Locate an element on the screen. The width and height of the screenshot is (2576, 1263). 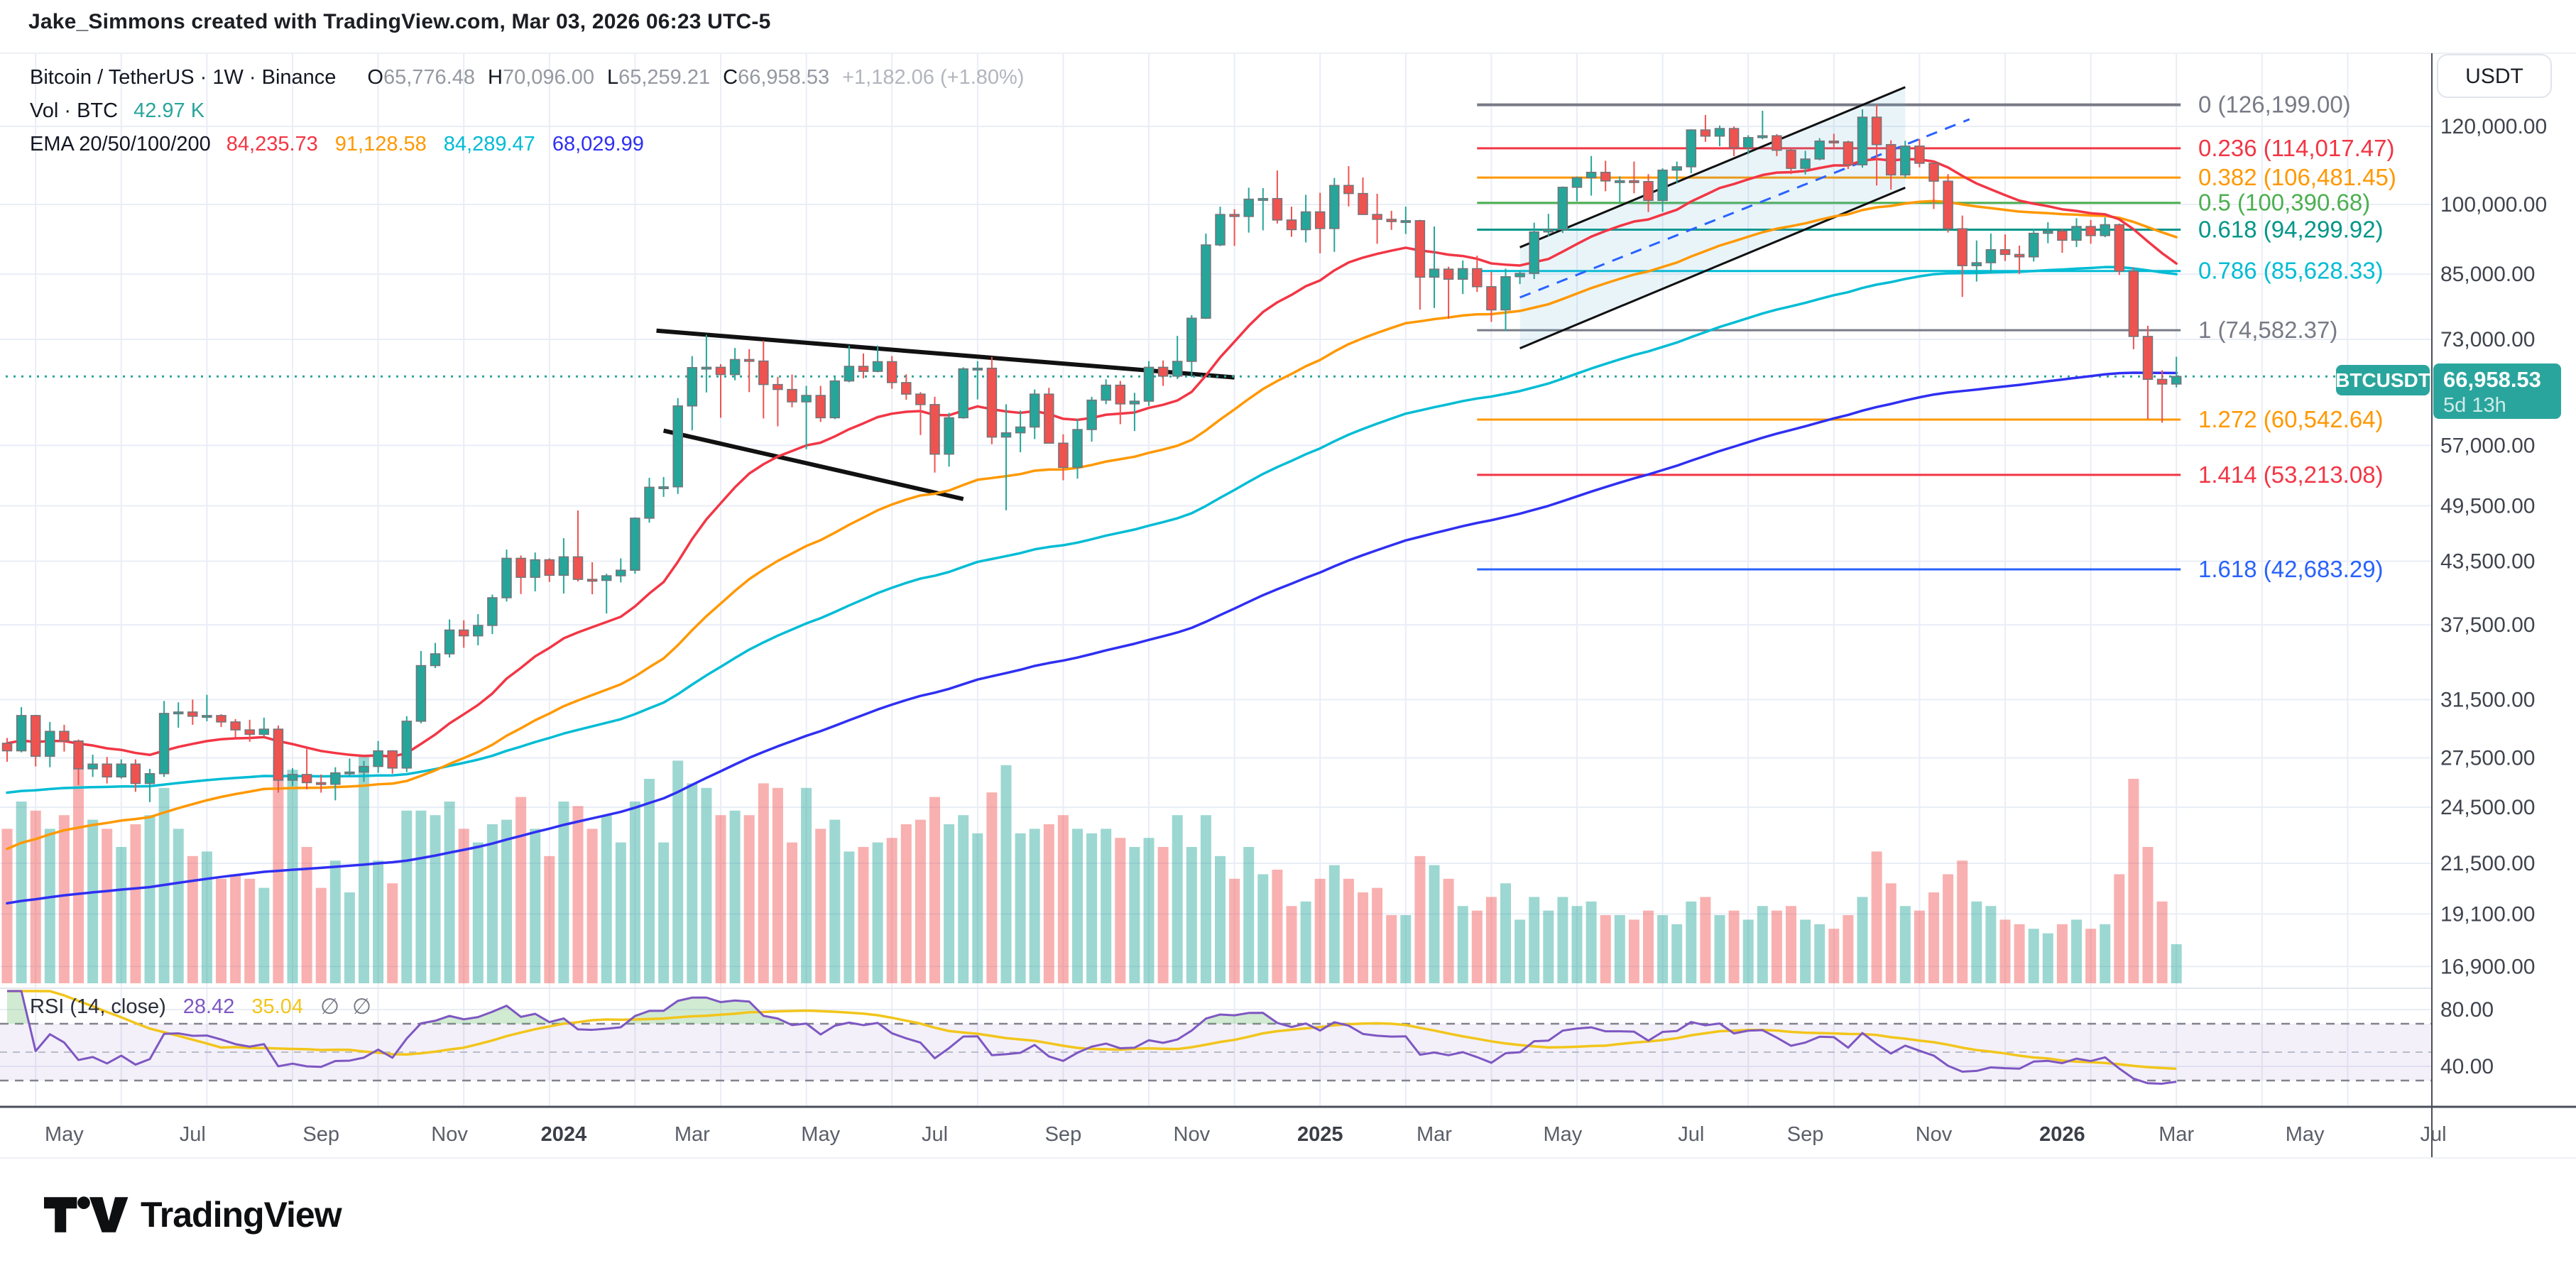
ema20-value: 84,235.73 is located at coordinates (272, 144).